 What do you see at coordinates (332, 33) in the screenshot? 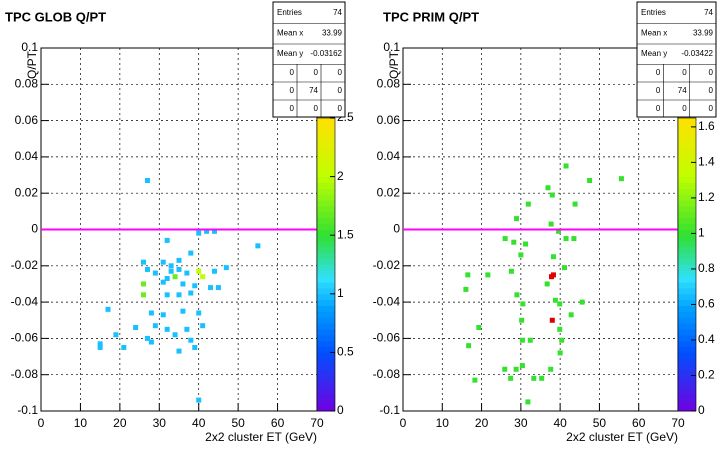
I see `stats-value: 33.99` at bounding box center [332, 33].